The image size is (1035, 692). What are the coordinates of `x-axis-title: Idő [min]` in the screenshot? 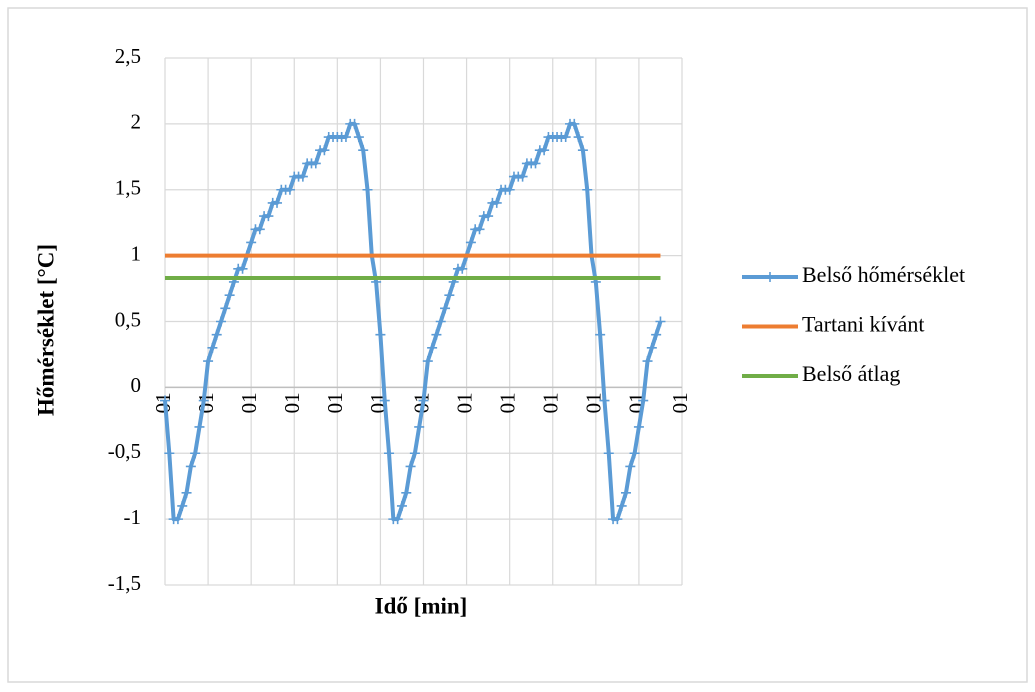 It's located at (421, 605).